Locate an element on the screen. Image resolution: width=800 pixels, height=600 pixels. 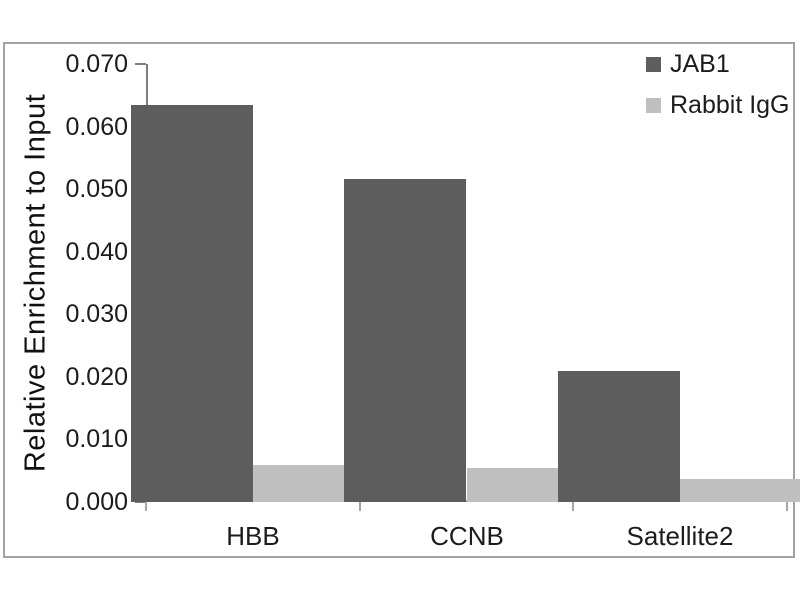
y-tick-label: 0.010 is located at coordinates (96, 439).